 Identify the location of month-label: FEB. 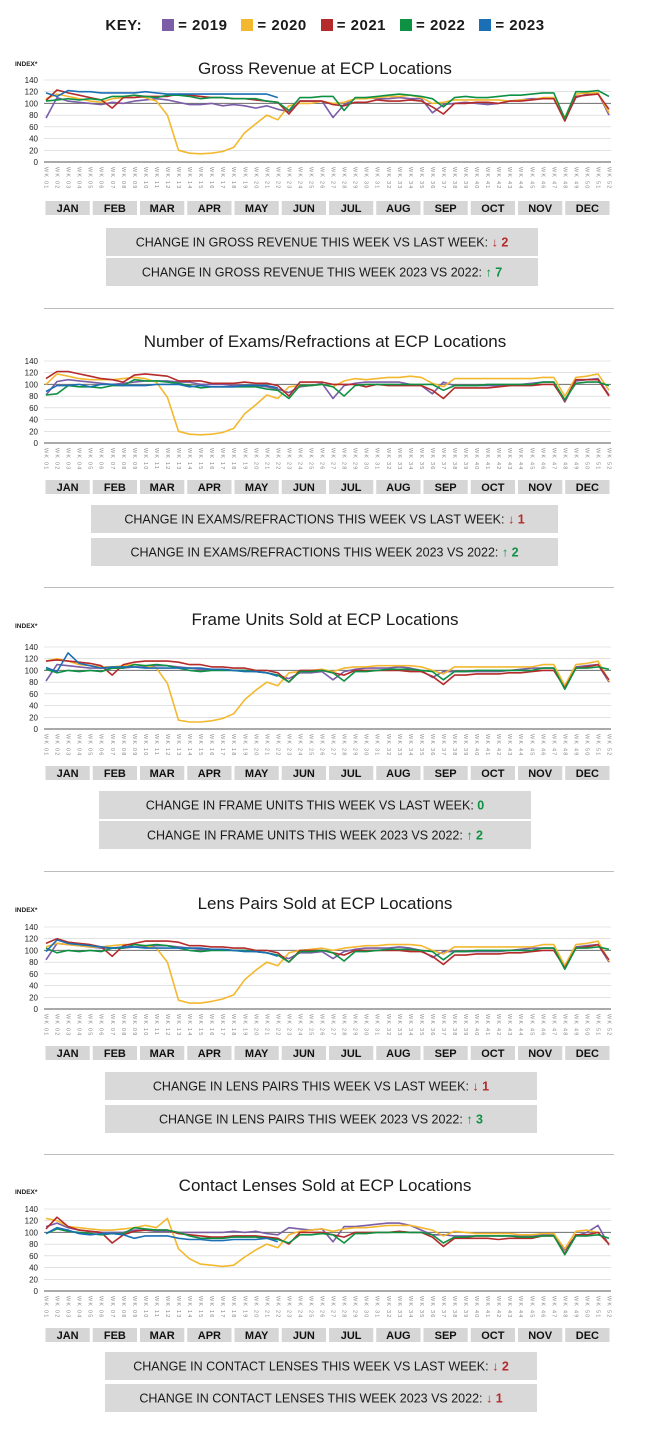
(115, 774).